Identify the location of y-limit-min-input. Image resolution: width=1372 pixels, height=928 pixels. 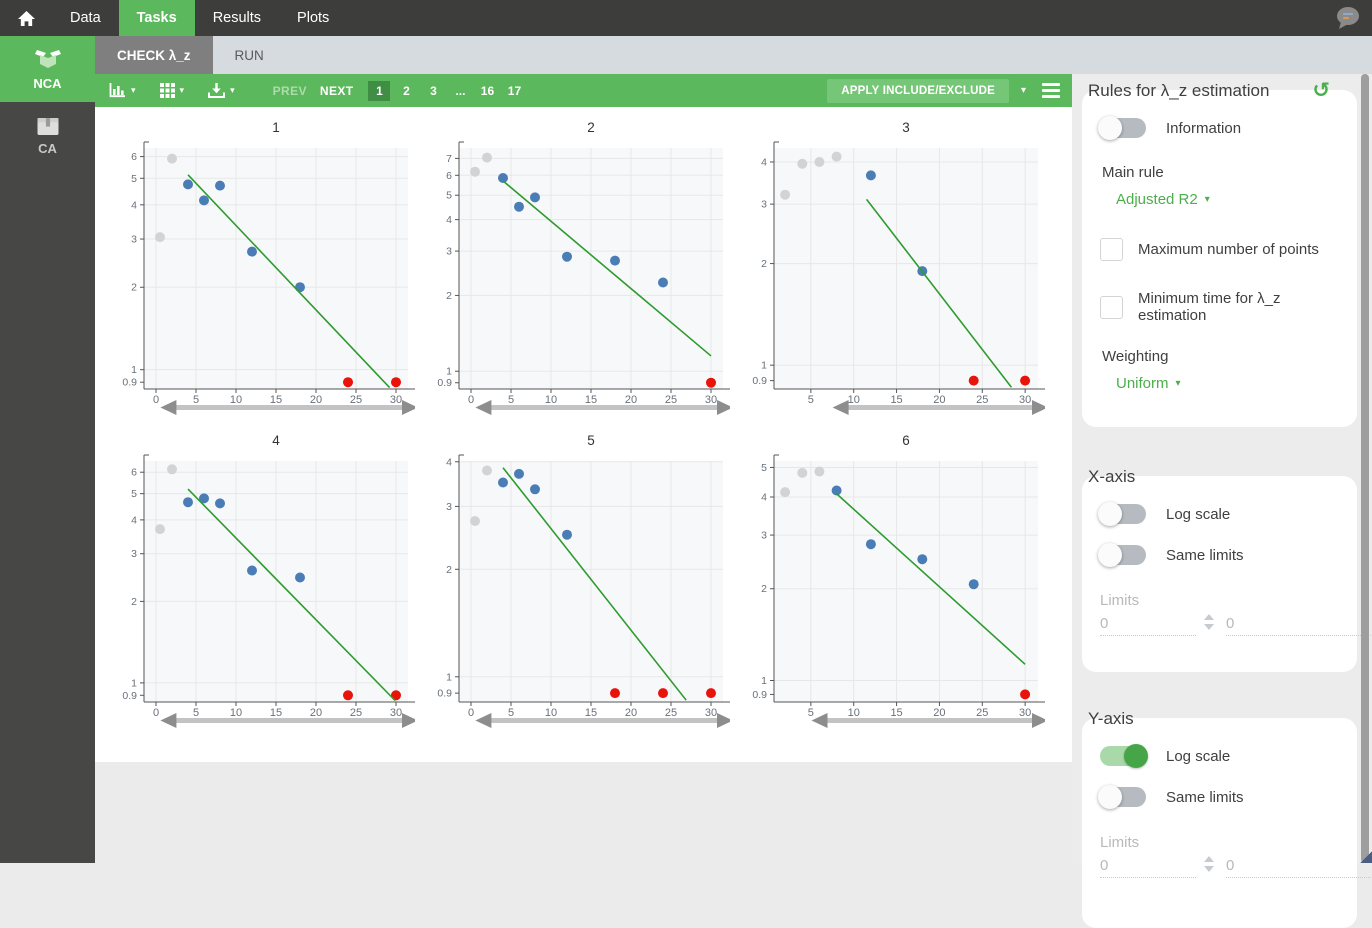
(1148, 866).